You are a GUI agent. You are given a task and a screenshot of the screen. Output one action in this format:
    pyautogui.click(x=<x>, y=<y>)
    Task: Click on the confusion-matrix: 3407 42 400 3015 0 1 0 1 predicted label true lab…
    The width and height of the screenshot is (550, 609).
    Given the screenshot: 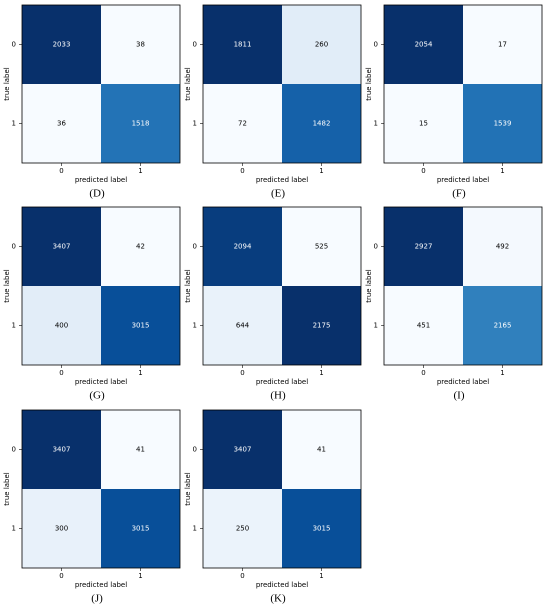 What is the action you would take?
    pyautogui.click(x=92, y=304)
    